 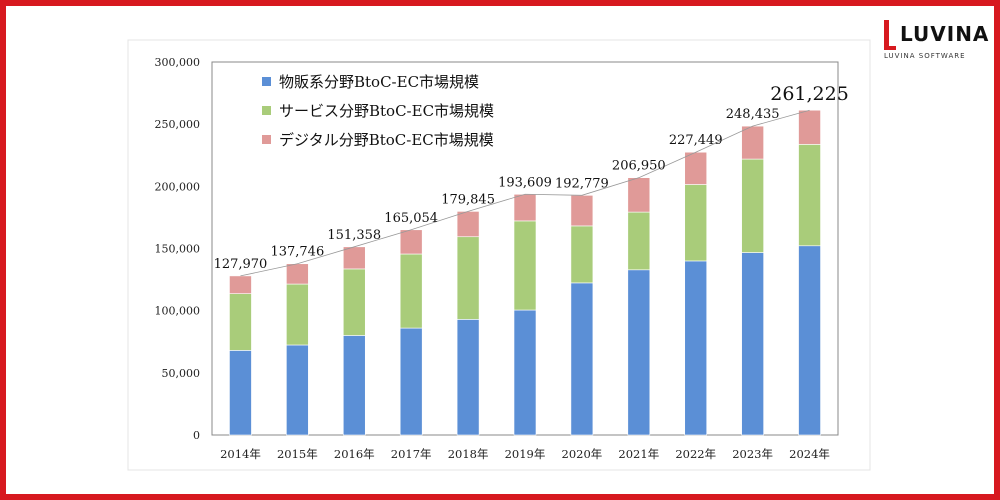 I want to click on x-tick-label: 2023年, so click(x=752, y=454).